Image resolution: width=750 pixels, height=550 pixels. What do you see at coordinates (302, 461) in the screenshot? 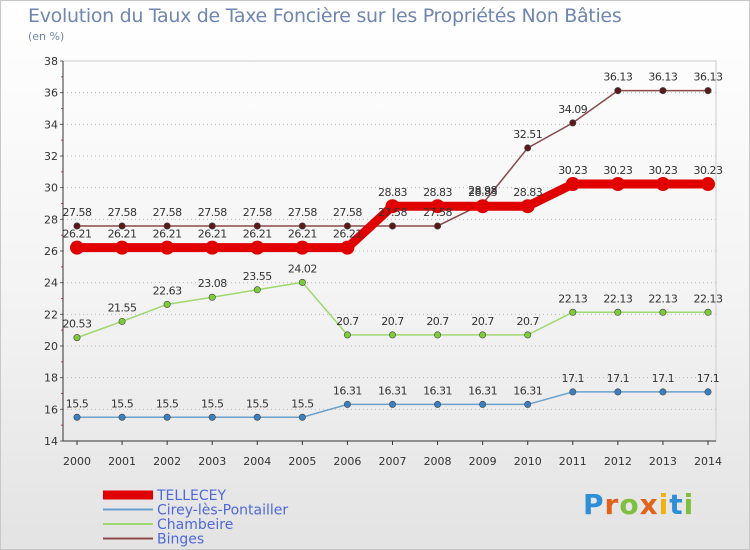
I see `x-tick-label: 2005` at bounding box center [302, 461].